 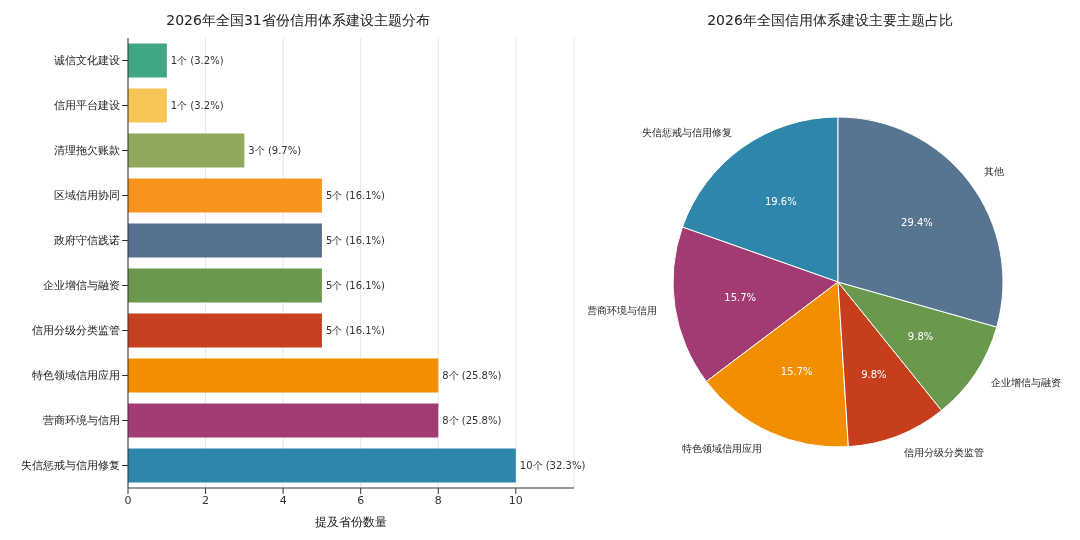 What do you see at coordinates (361, 500) in the screenshot?
I see `x-tick-label: 6` at bounding box center [361, 500].